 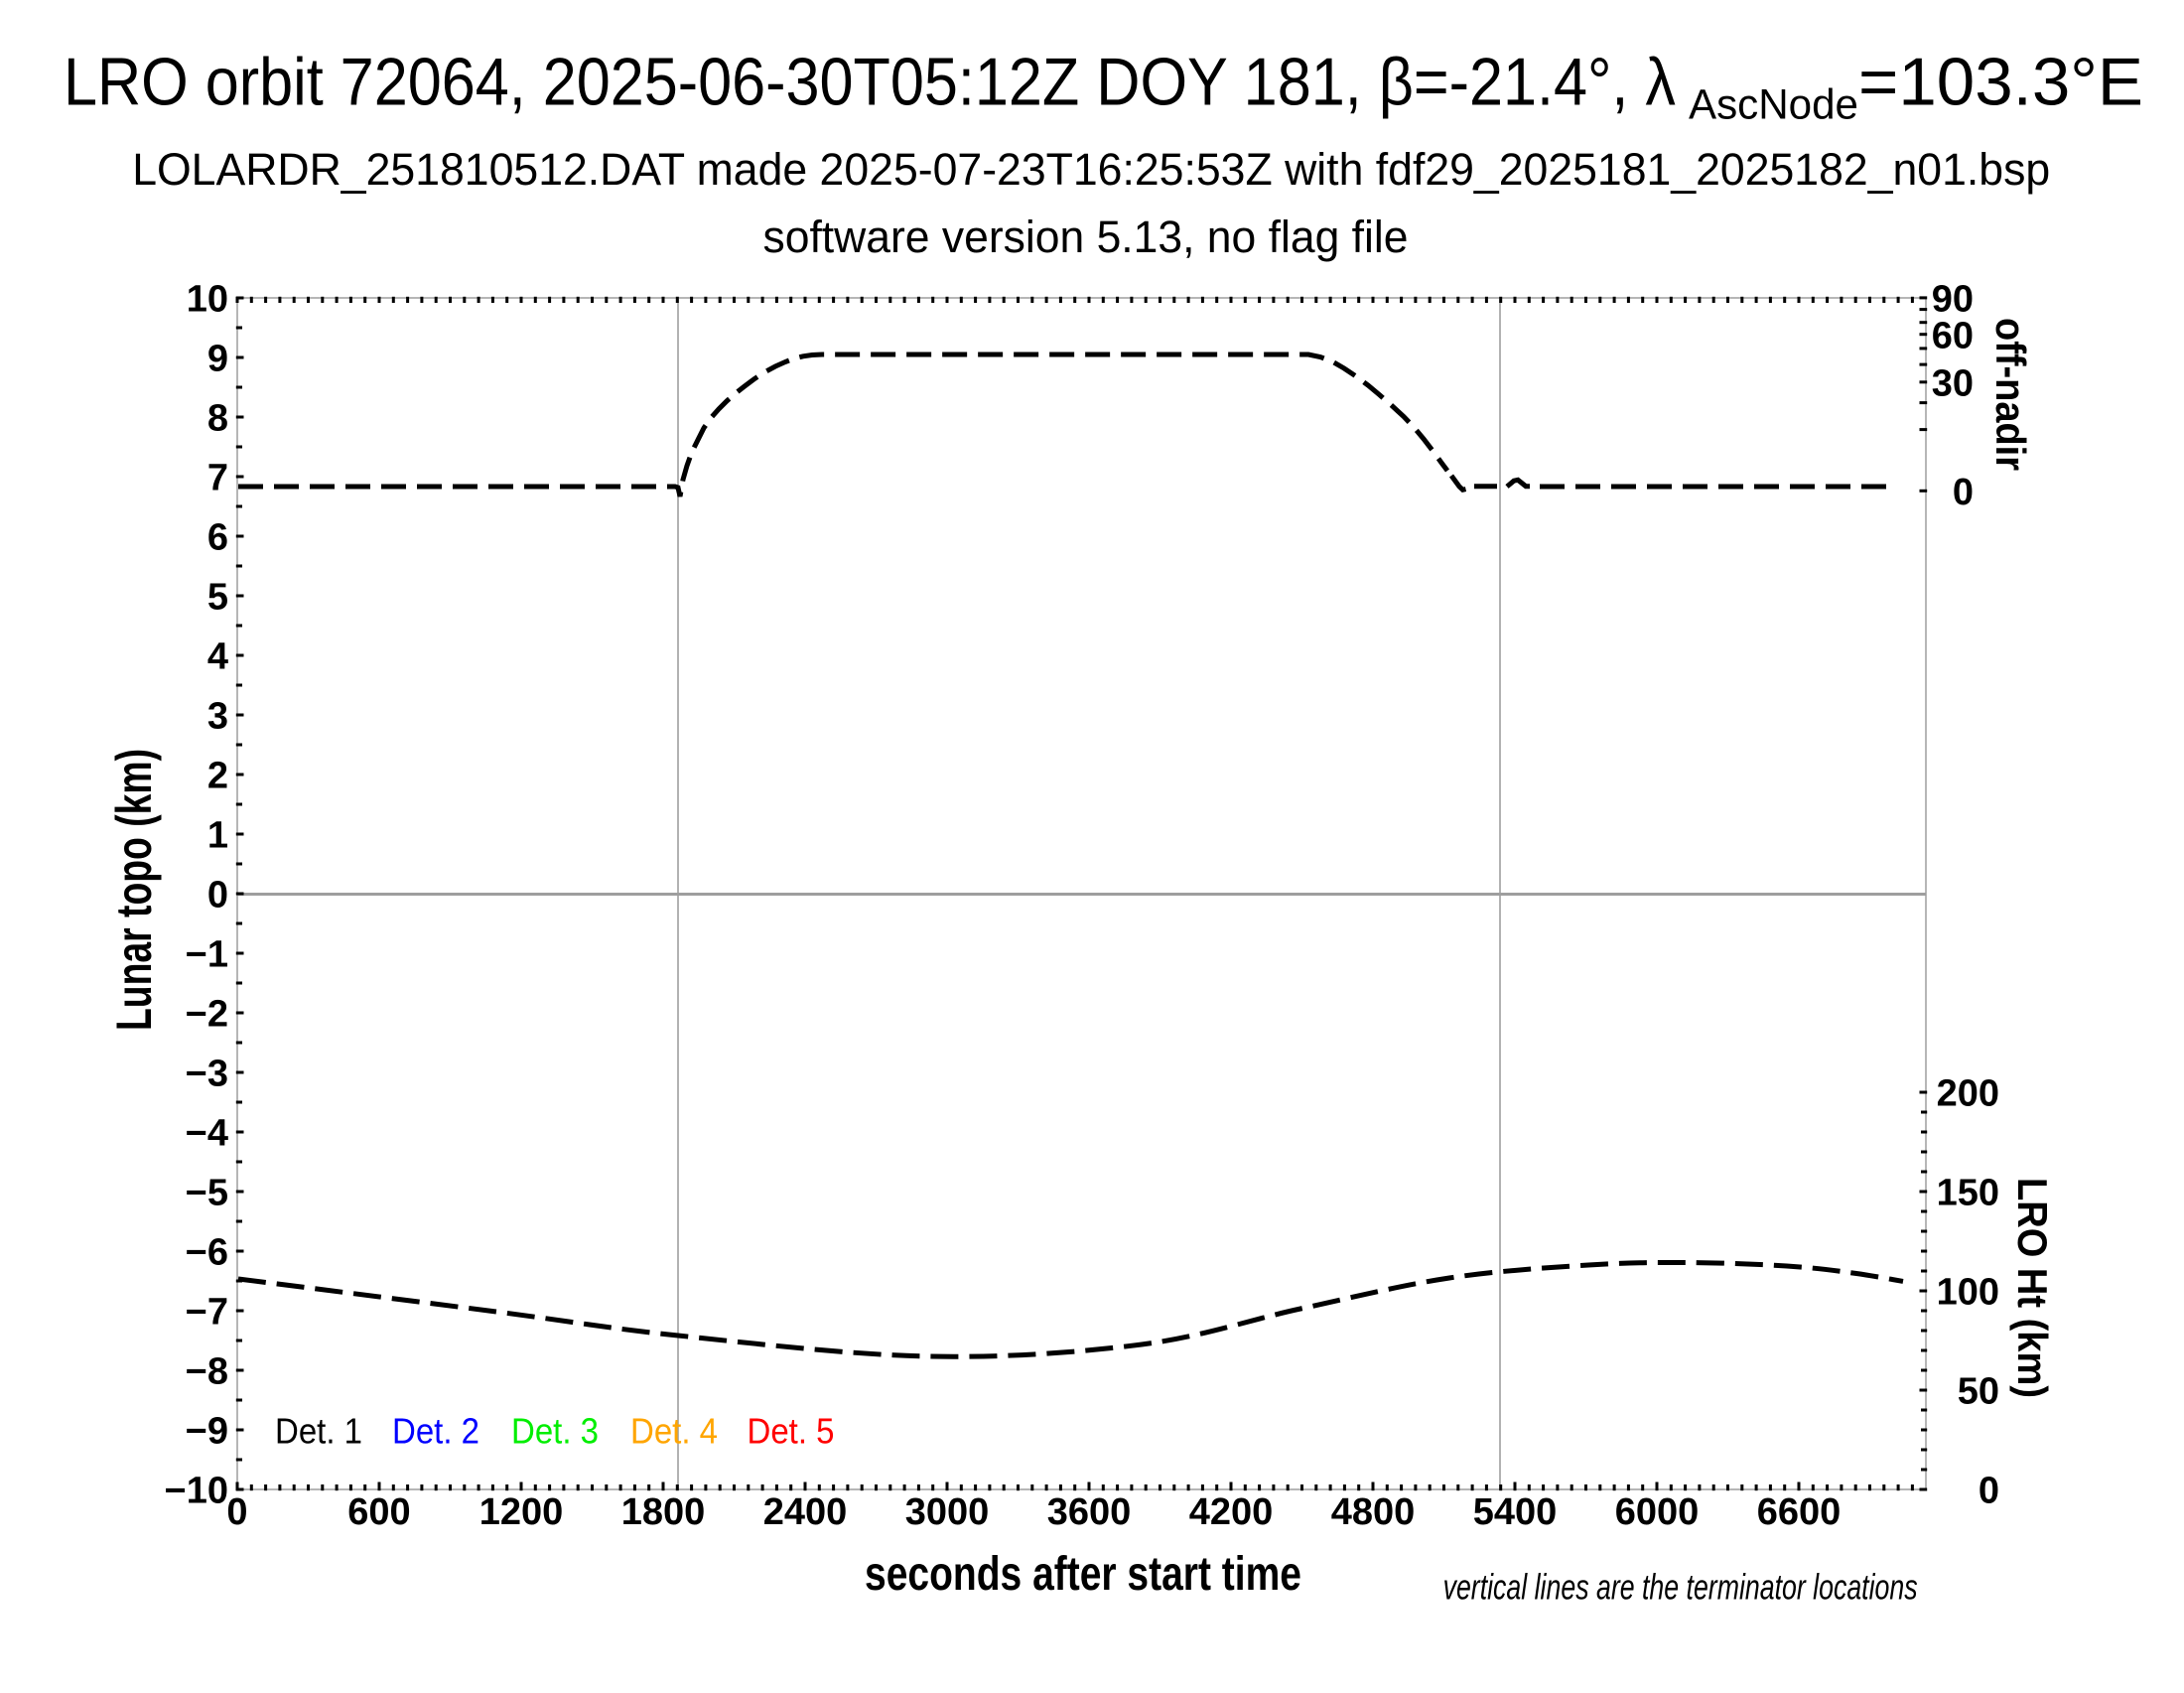 I want to click on svg-text: Det. 4, so click(x=674, y=1431).